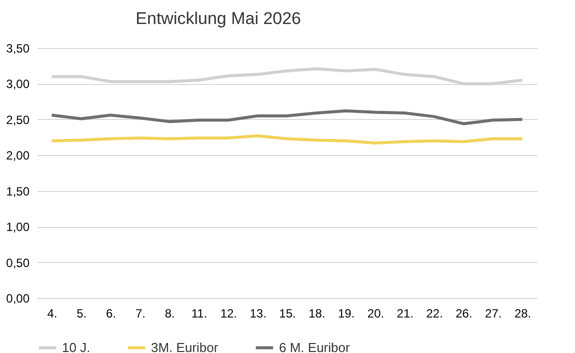  Describe the element at coordinates (18, 84) in the screenshot. I see `y-tick-label: 3,00` at that location.